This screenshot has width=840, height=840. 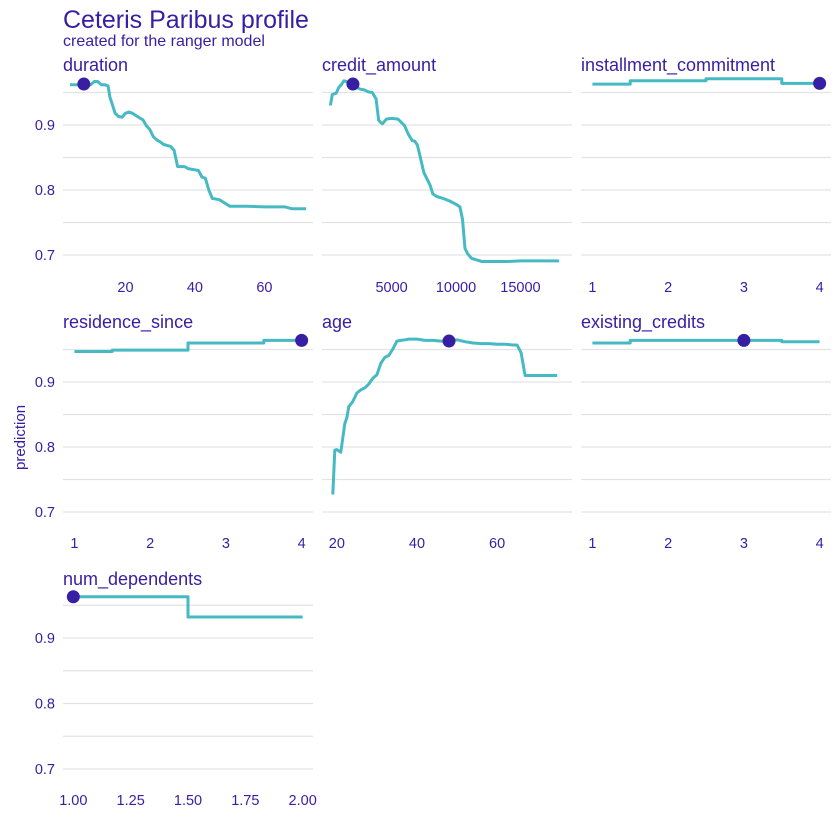 What do you see at coordinates (188, 145) in the screenshot?
I see `profile-line-duration` at bounding box center [188, 145].